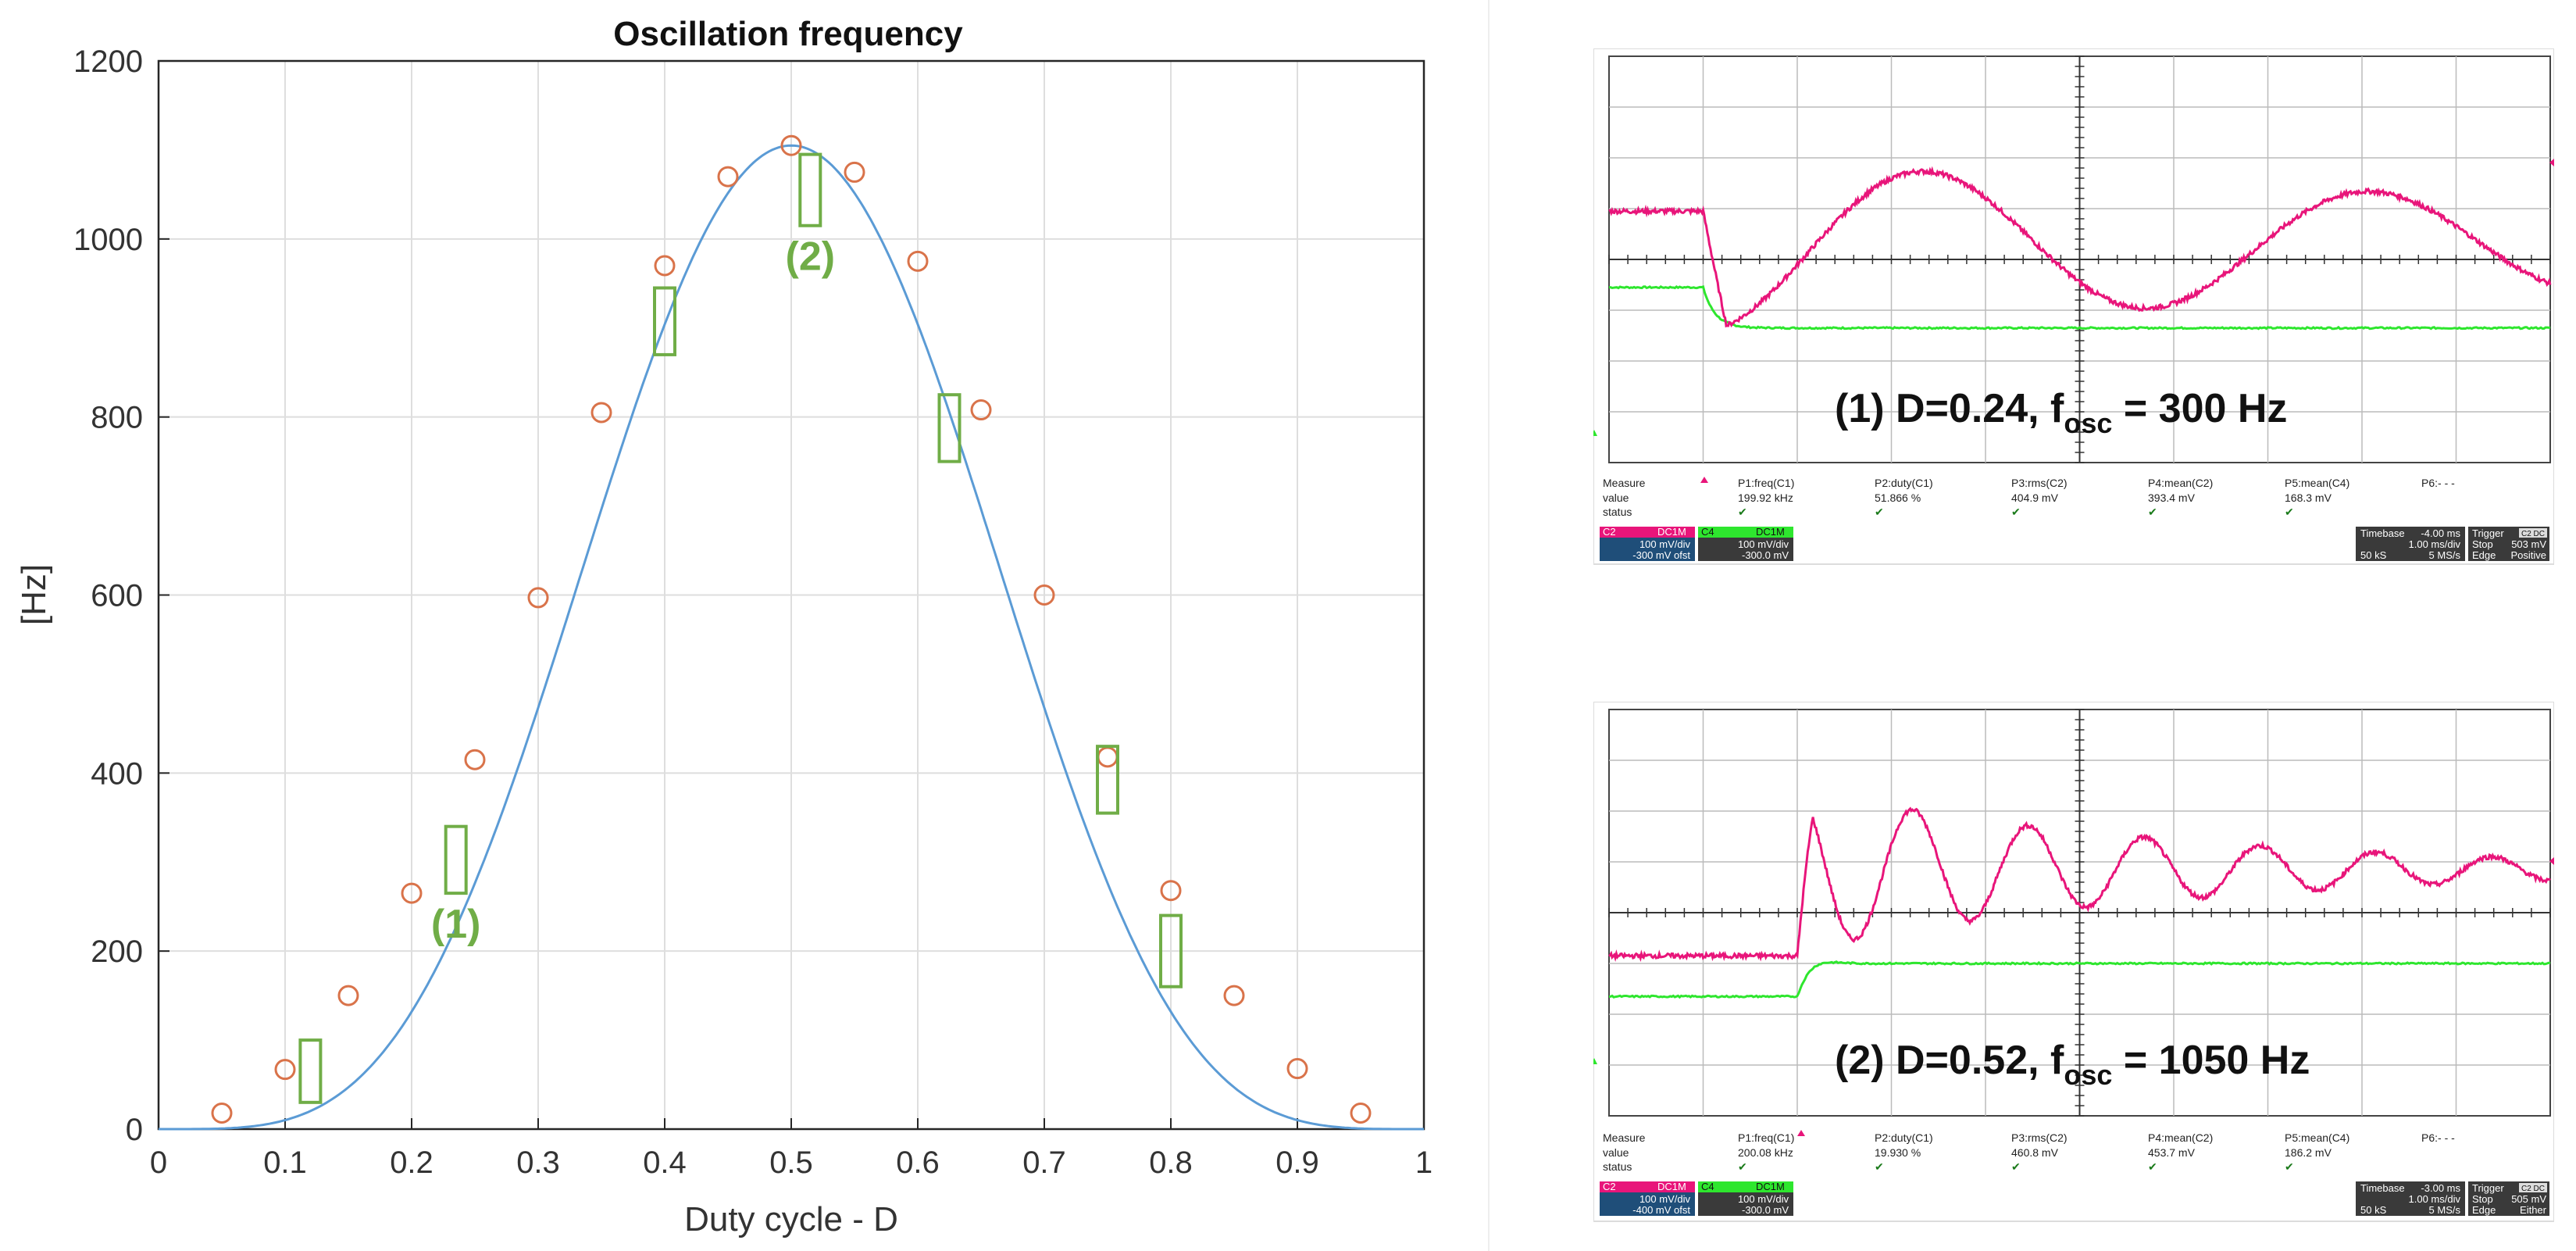 Image resolution: width=2576 pixels, height=1251 pixels. I want to click on annotation-label: (1), so click(456, 925).